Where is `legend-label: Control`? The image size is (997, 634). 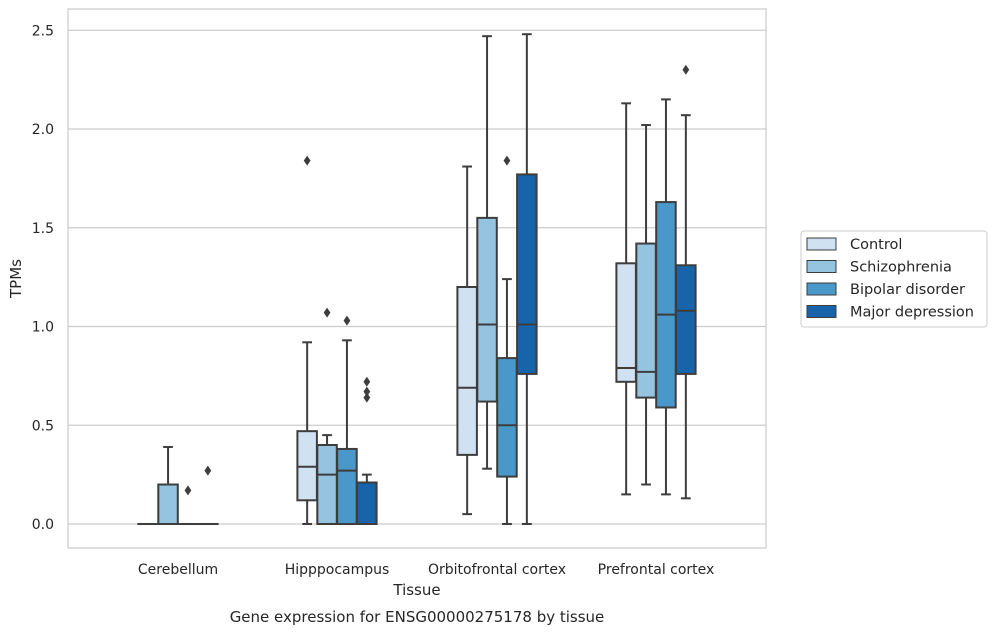 legend-label: Control is located at coordinates (876, 245).